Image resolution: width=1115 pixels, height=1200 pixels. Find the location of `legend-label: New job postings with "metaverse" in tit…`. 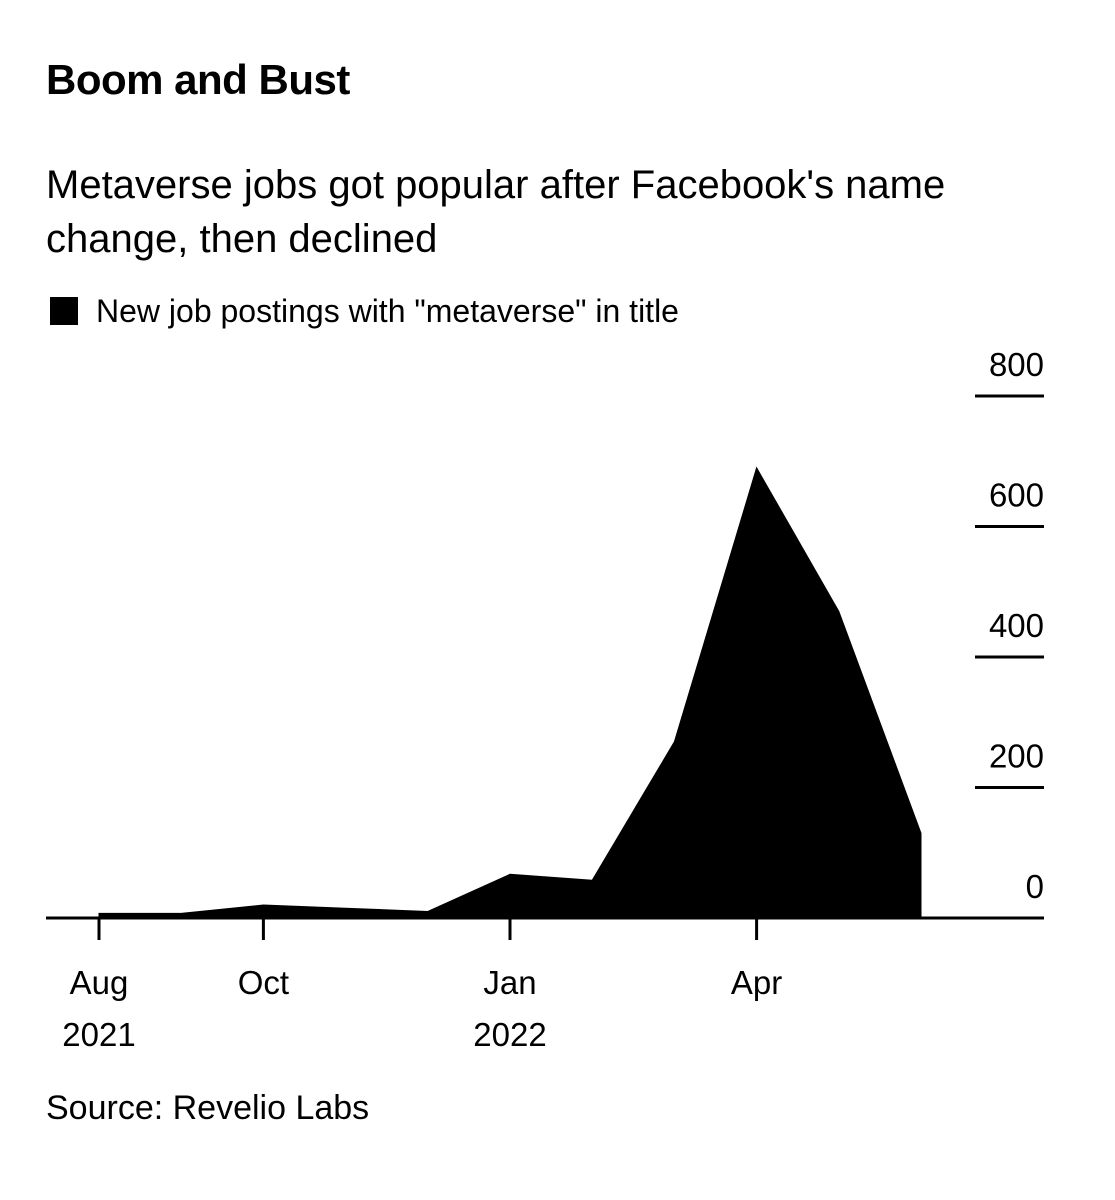

legend-label: New job postings with "metaverse" in tit… is located at coordinates (387, 311).